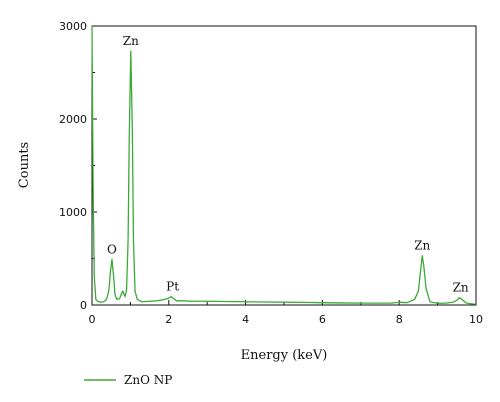  What do you see at coordinates (83, 305) in the screenshot?
I see `y-tick-label: 0` at bounding box center [83, 305].